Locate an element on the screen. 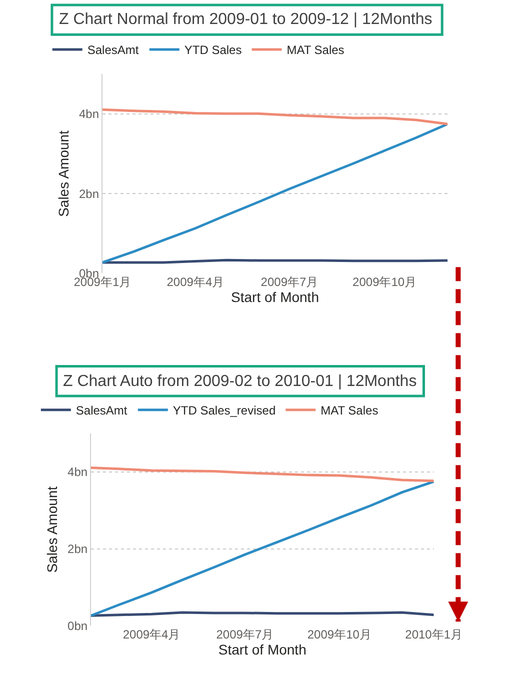 Image resolution: width=517 pixels, height=694 pixels. y-tick-label: 0bn is located at coordinates (78, 625).